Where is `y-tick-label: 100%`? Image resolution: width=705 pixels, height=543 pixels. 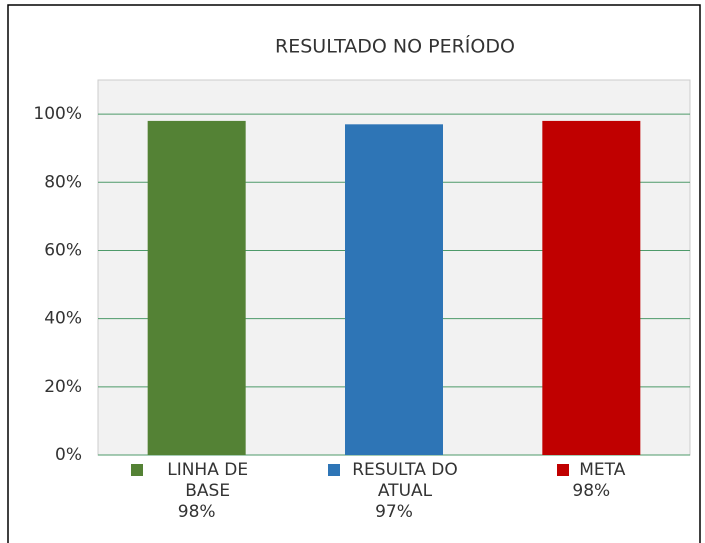
y-tick-label: 100% is located at coordinates (57, 114).